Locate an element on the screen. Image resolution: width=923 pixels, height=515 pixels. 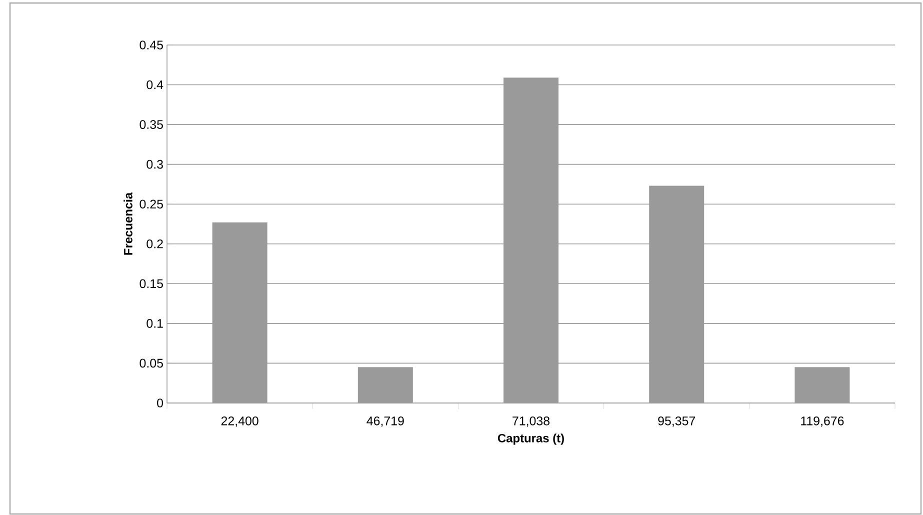
y-tick-label: 0.15 is located at coordinates (151, 283).